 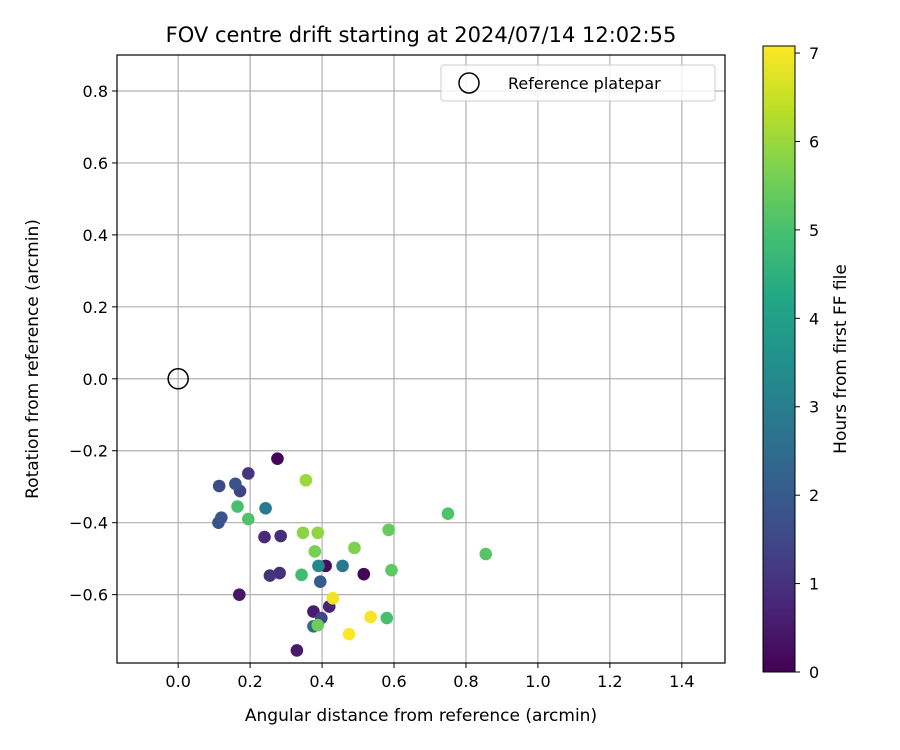 I want to click on y-tick-label: 0.0, so click(x=95, y=379).